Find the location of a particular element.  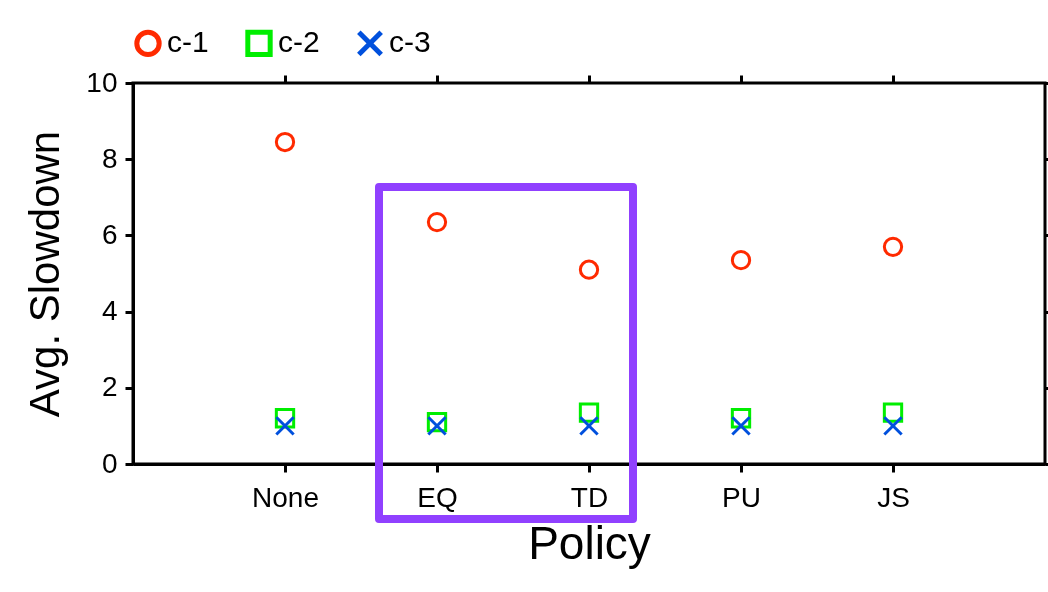

y-tick-label: 10 is located at coordinates (102, 82).